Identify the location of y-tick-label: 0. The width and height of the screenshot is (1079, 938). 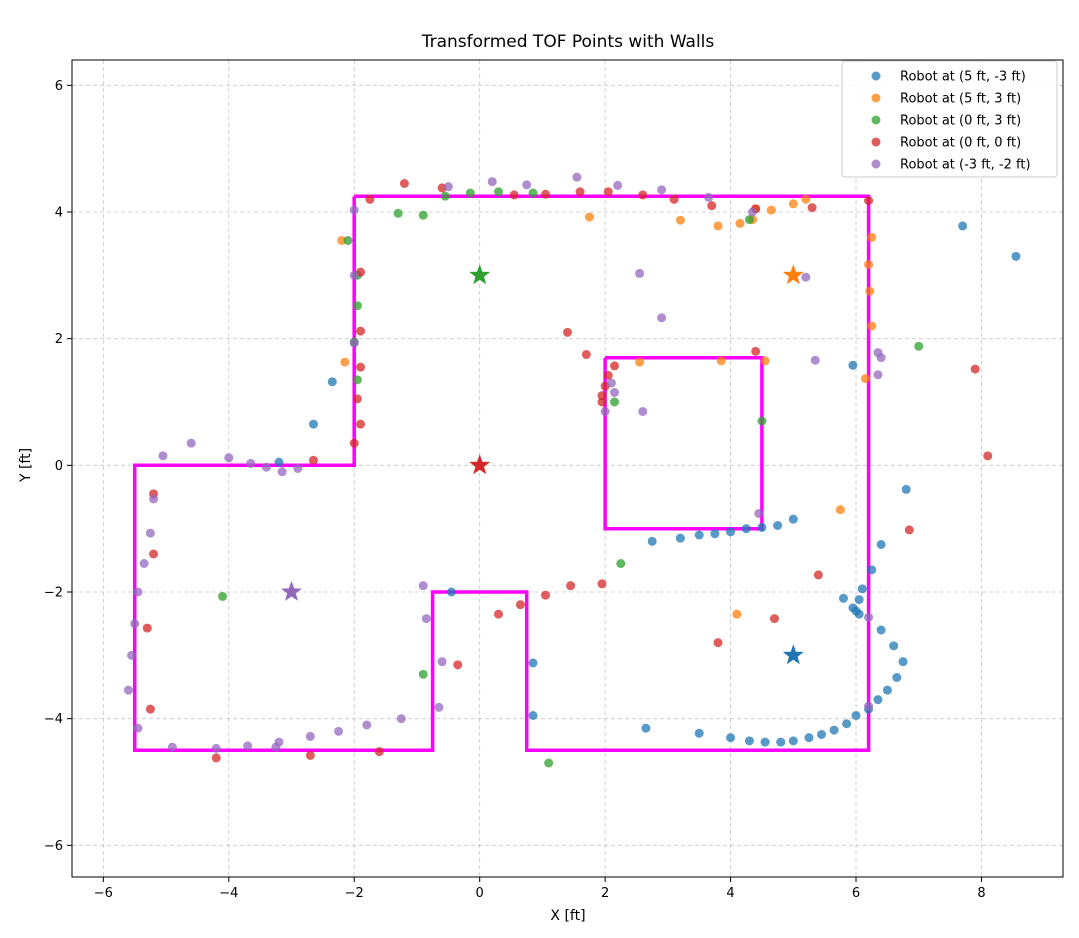
(59, 466).